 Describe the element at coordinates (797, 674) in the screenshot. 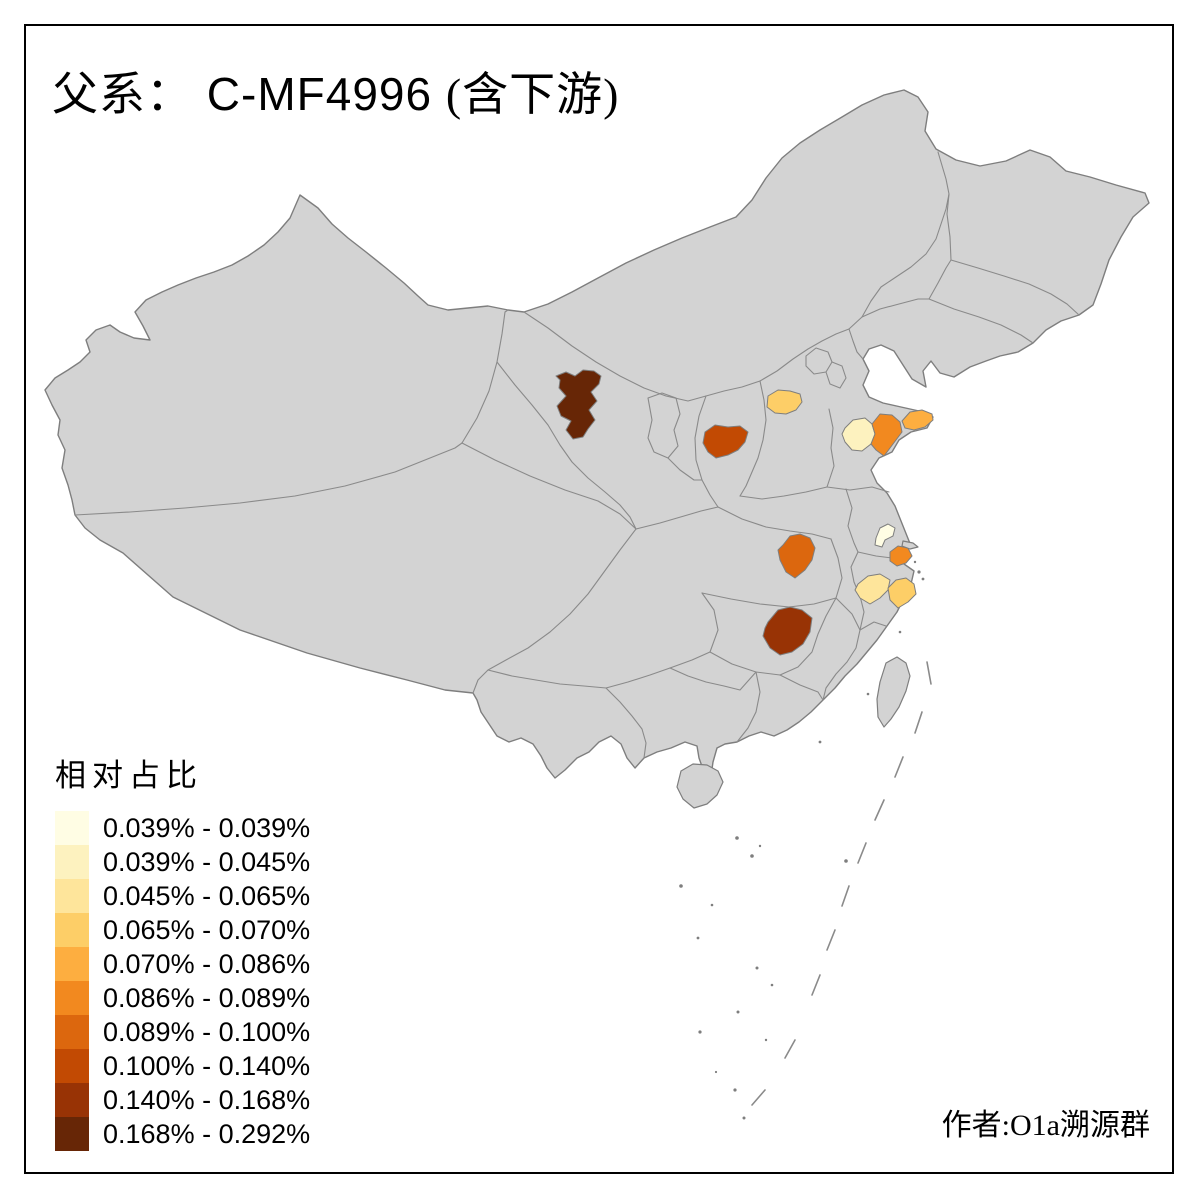

I see `islands` at that location.